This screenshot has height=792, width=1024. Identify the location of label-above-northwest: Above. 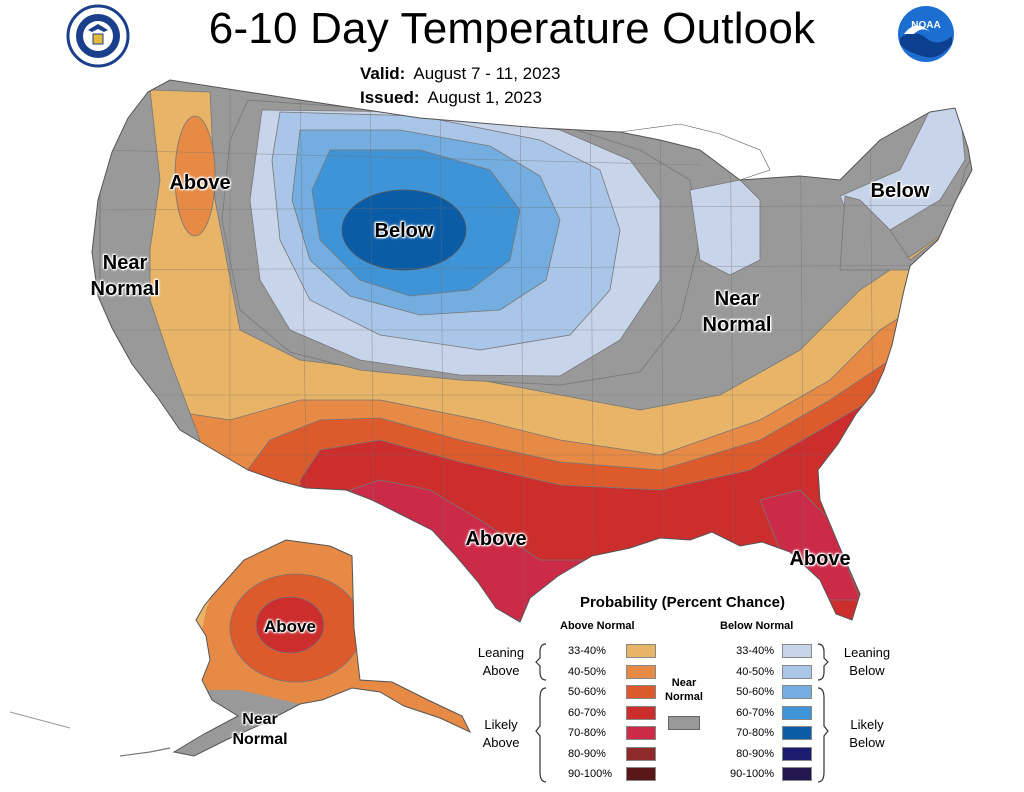
(200, 183).